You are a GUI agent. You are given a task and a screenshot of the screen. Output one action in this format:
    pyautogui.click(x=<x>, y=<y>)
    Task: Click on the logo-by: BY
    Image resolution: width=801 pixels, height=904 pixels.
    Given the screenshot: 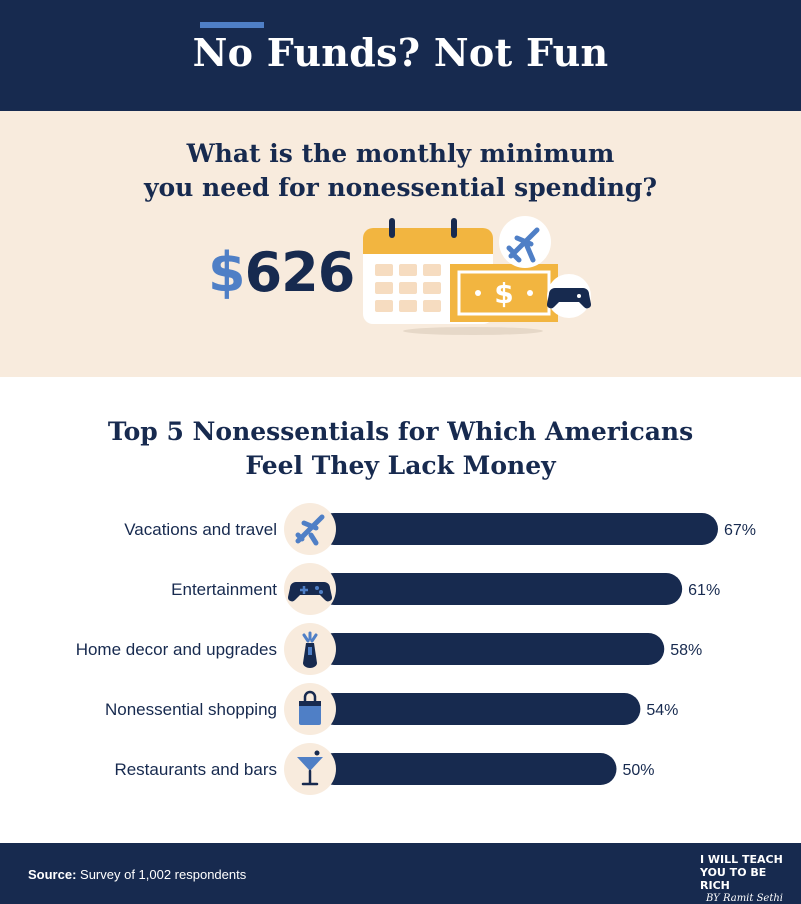 What is the action you would take?
    pyautogui.click(x=713, y=898)
    